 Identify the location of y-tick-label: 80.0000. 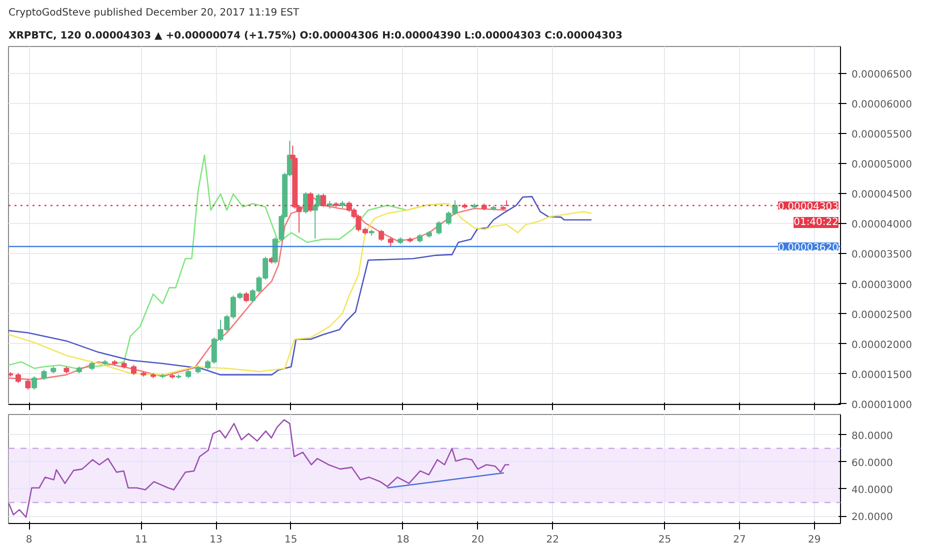
(872, 436).